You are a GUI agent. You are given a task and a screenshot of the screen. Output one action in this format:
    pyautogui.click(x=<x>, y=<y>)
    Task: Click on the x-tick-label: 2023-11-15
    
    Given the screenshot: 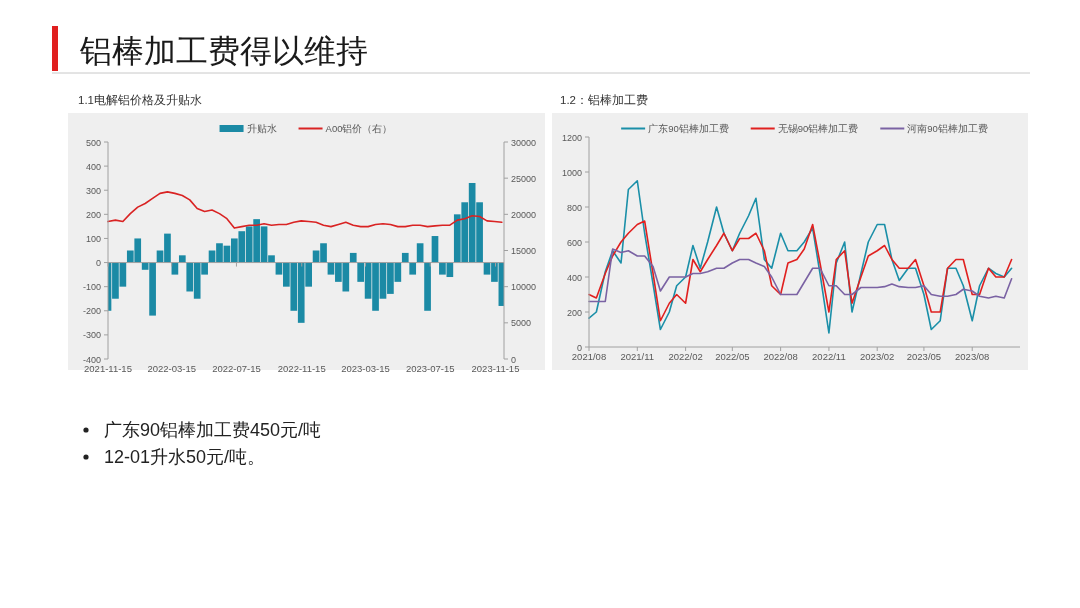 What is the action you would take?
    pyautogui.click(x=495, y=368)
    